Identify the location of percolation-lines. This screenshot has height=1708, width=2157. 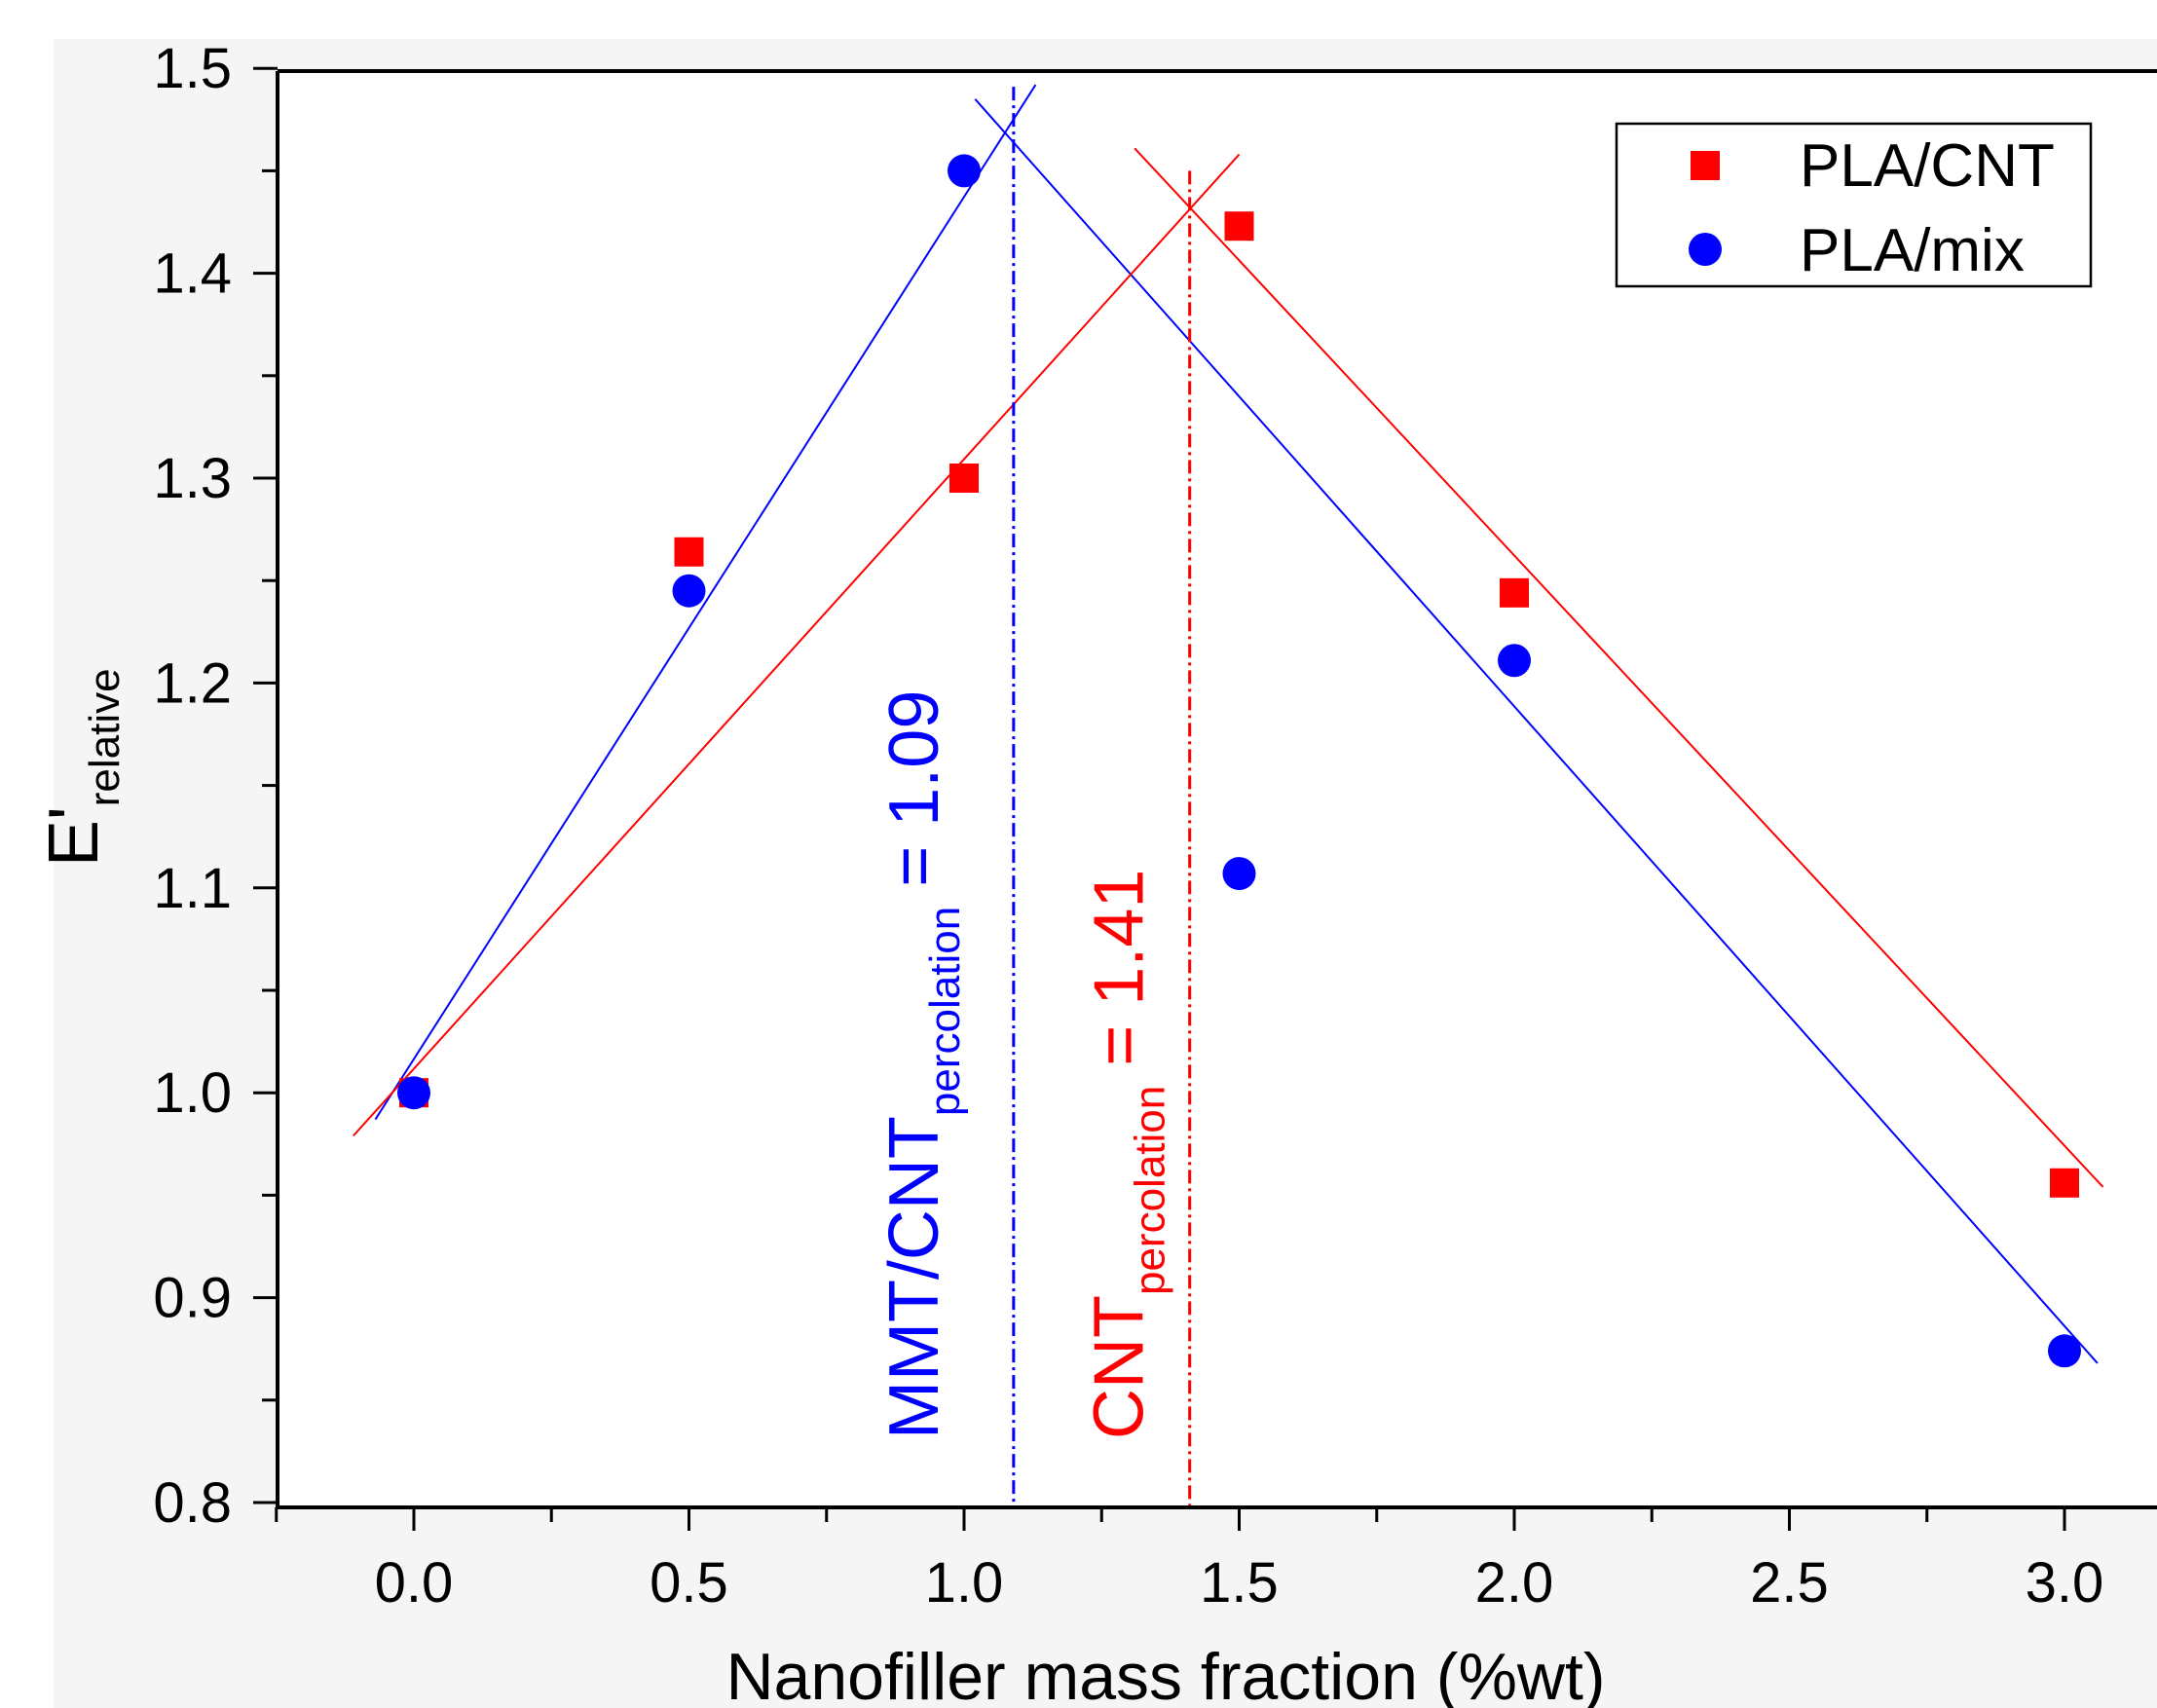
(1102, 797).